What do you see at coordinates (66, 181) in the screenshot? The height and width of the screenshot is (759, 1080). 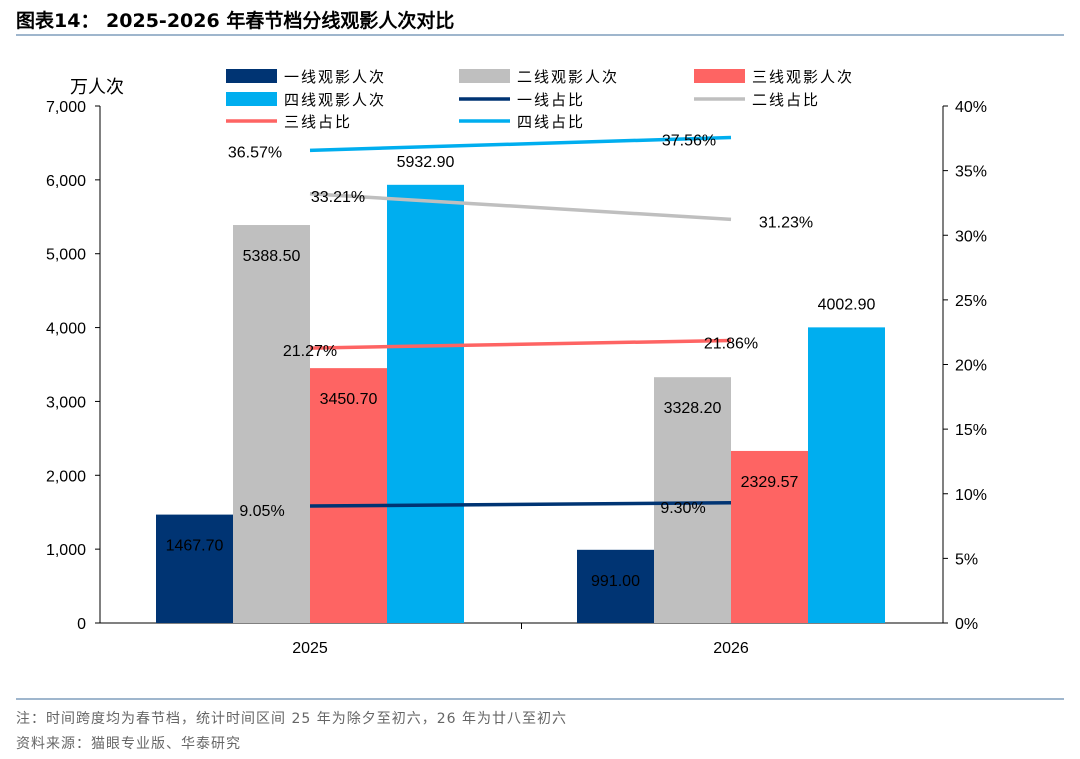 I see `y-tick-label: 6,000` at bounding box center [66, 181].